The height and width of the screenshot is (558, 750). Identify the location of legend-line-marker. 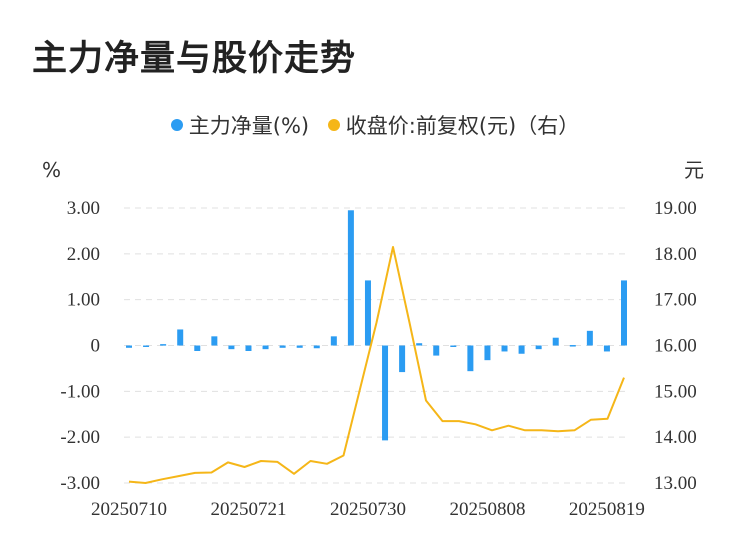
(333, 125).